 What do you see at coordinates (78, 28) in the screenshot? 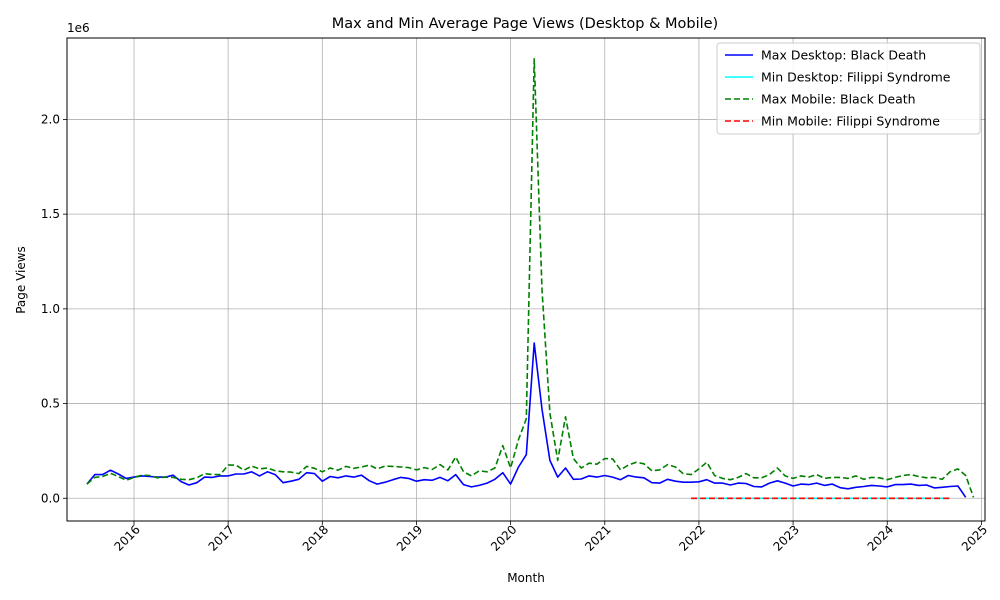
I see `y-axis-offset-label: 1e6` at bounding box center [78, 28].